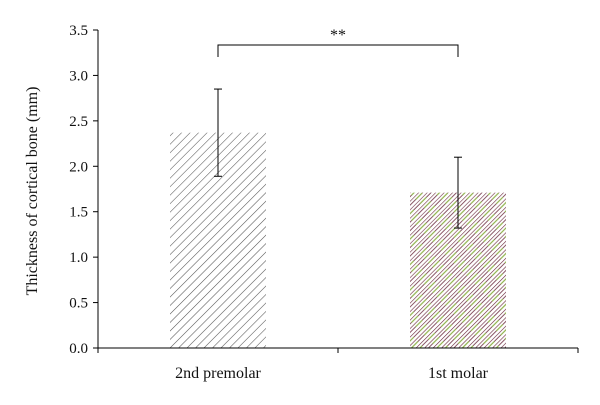 This screenshot has height=405, width=600. Describe the element at coordinates (32, 191) in the screenshot. I see `y-axis-label: Thickness of cortical bone (mm)` at that location.